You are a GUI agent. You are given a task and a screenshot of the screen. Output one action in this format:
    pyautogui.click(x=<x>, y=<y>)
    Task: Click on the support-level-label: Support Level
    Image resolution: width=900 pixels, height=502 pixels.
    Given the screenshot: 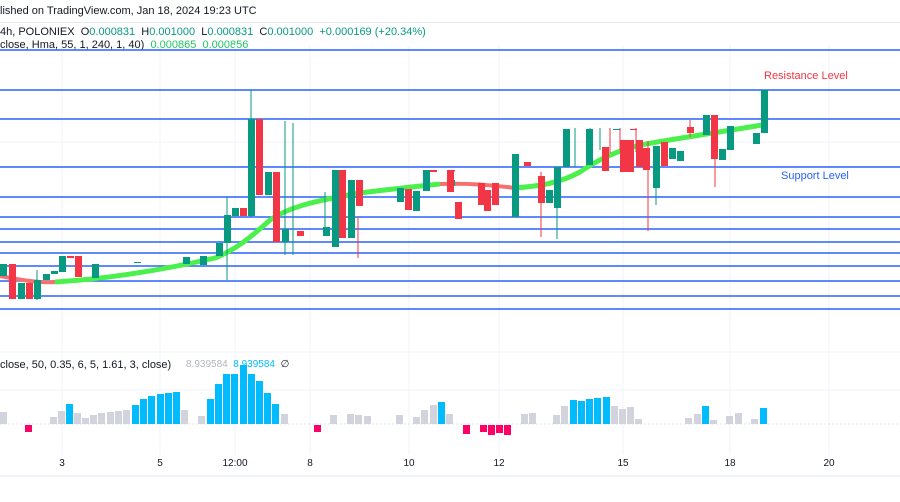 What is the action you would take?
    pyautogui.click(x=815, y=176)
    